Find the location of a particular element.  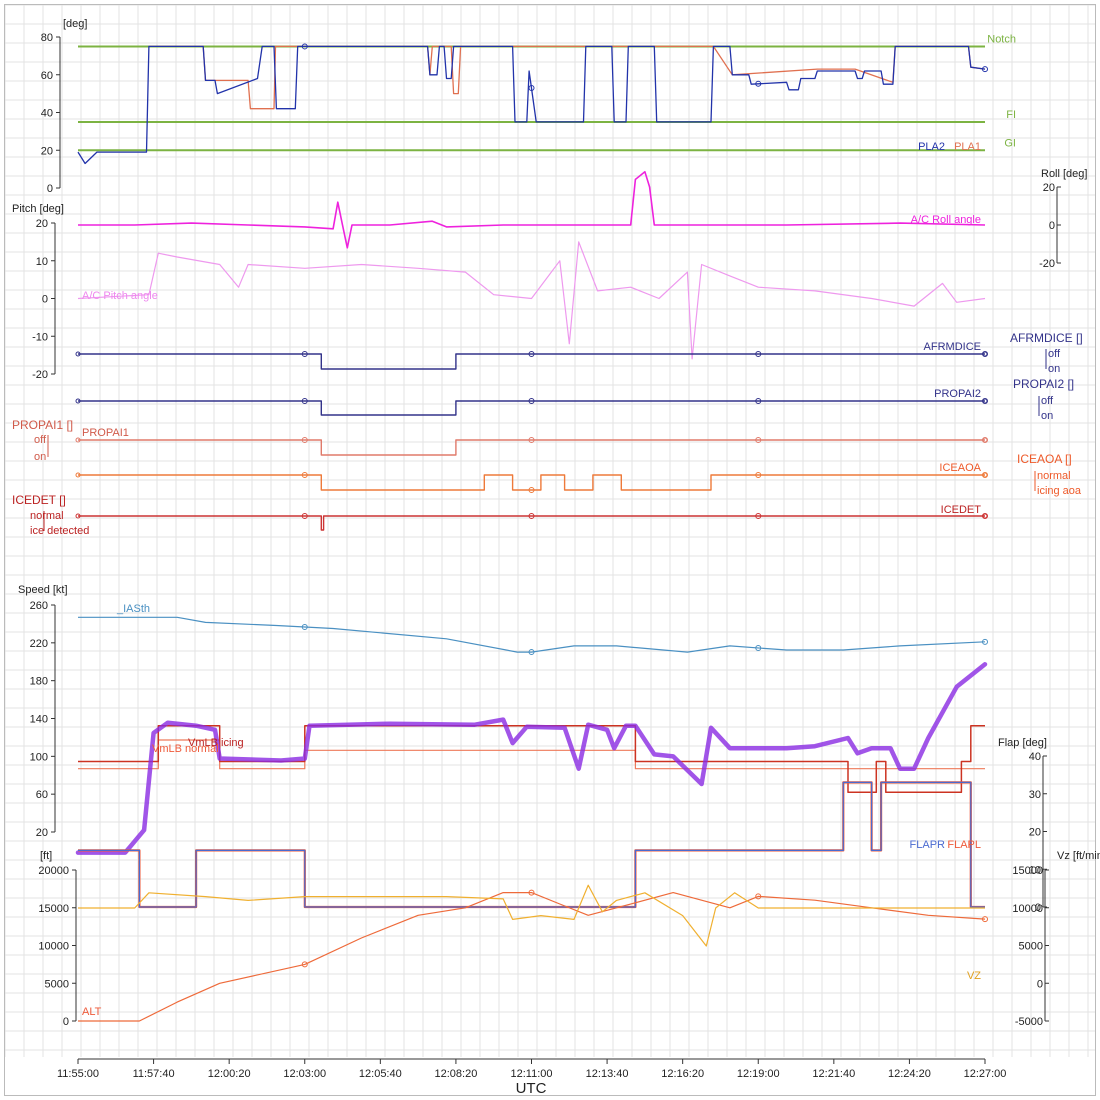

pla-y-axis-label: [deg] is located at coordinates (75, 24).